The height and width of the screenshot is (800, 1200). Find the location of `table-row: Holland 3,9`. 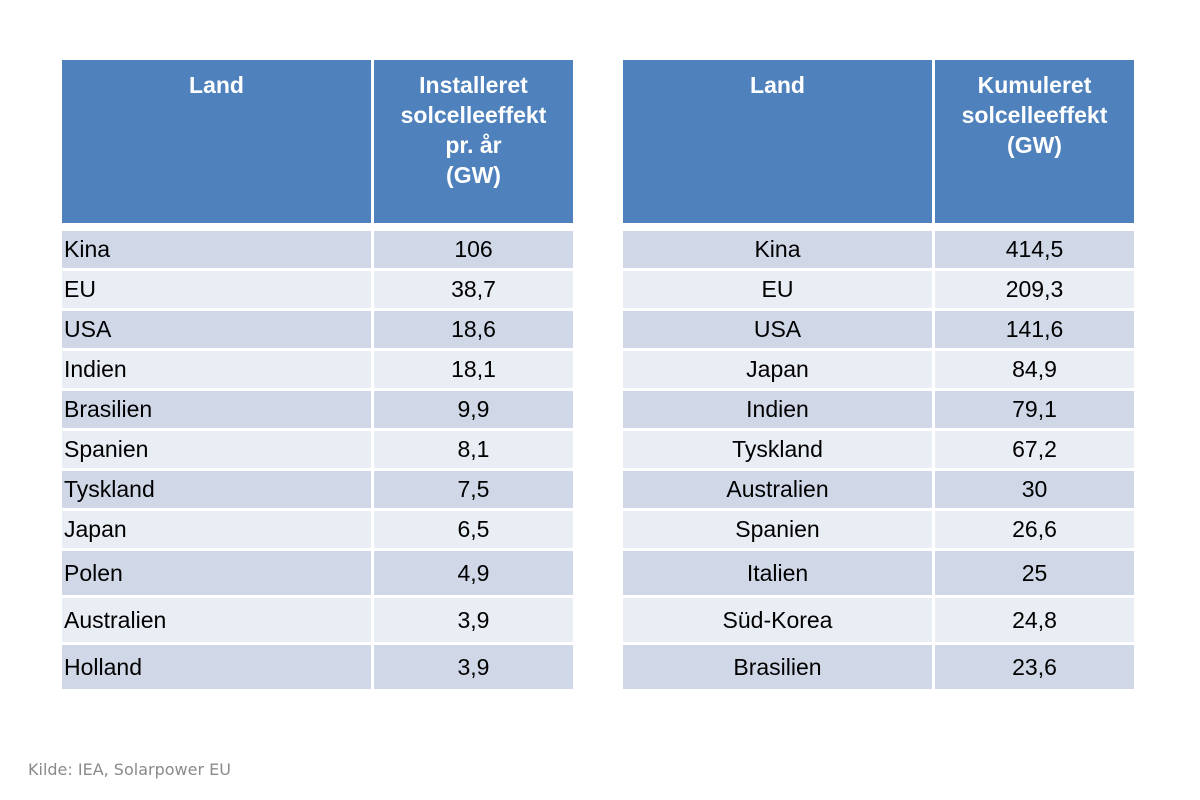

table-row: Holland 3,9 is located at coordinates (317, 668).